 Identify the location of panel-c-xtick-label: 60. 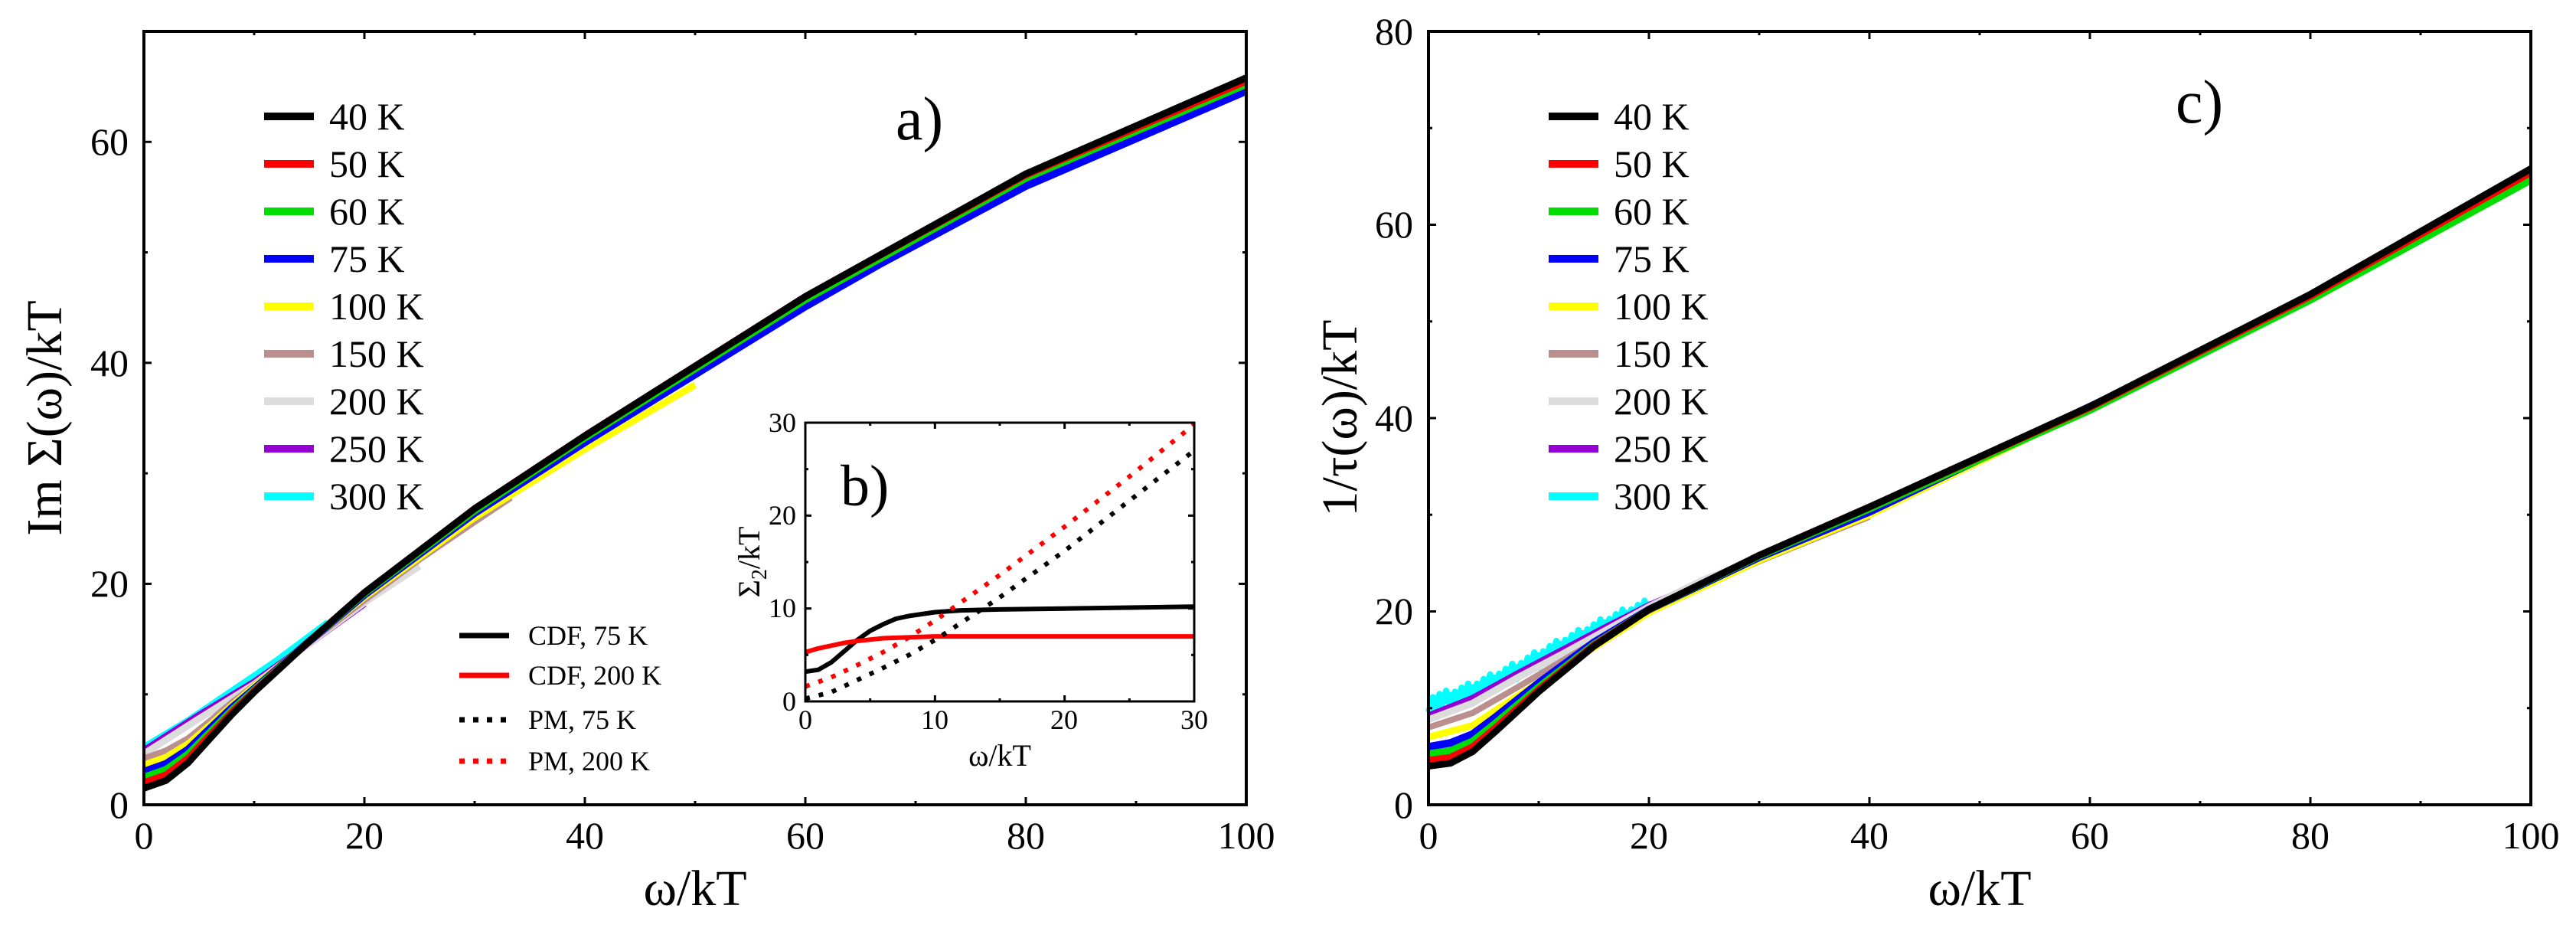
(2090, 835).